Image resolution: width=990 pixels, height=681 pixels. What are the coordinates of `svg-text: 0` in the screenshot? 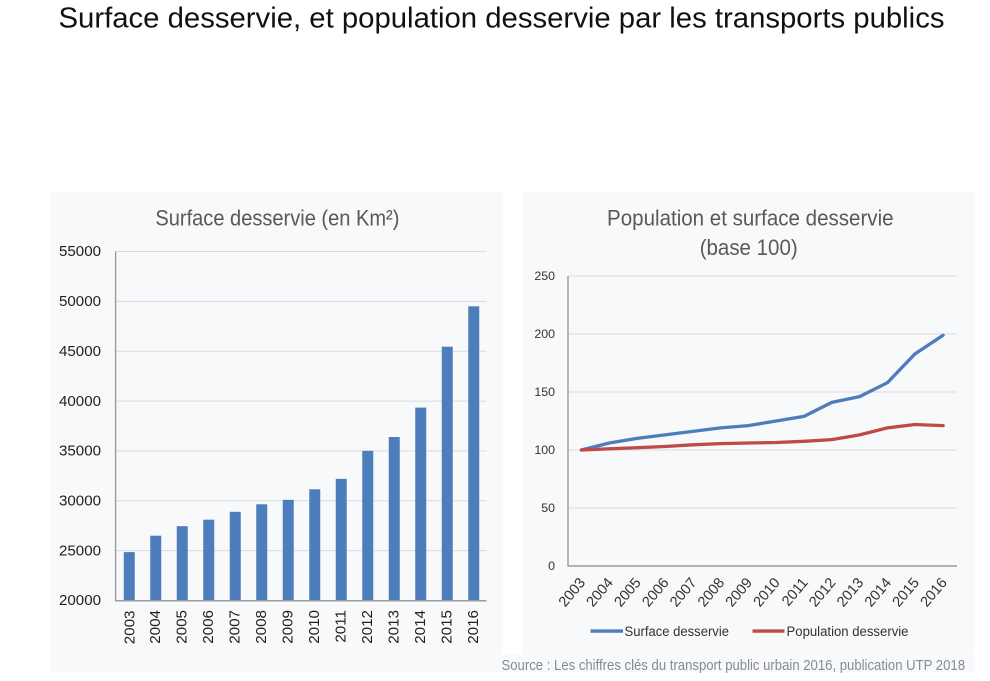 It's located at (551, 566).